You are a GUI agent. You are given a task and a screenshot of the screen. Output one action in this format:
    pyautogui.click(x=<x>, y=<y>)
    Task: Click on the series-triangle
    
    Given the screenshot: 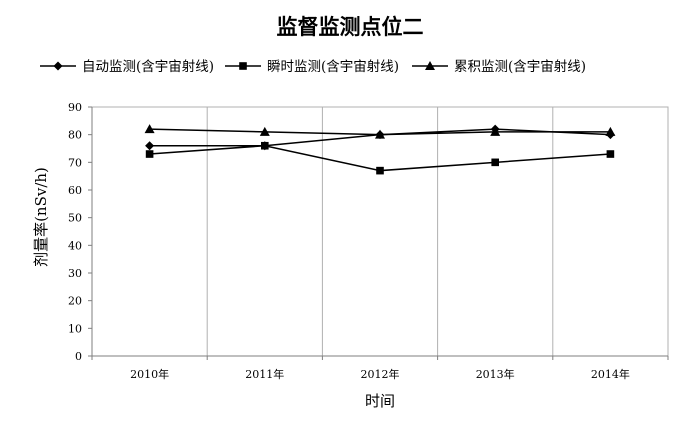 What is the action you would take?
    pyautogui.click(x=380, y=131)
    